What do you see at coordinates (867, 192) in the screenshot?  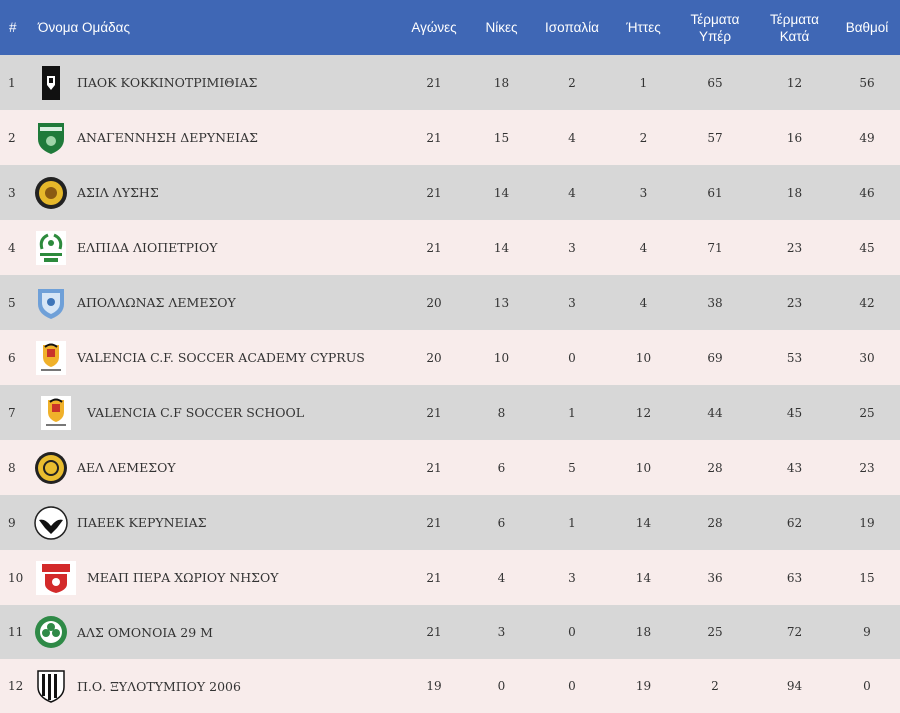 I see `points-cell: 46` at bounding box center [867, 192].